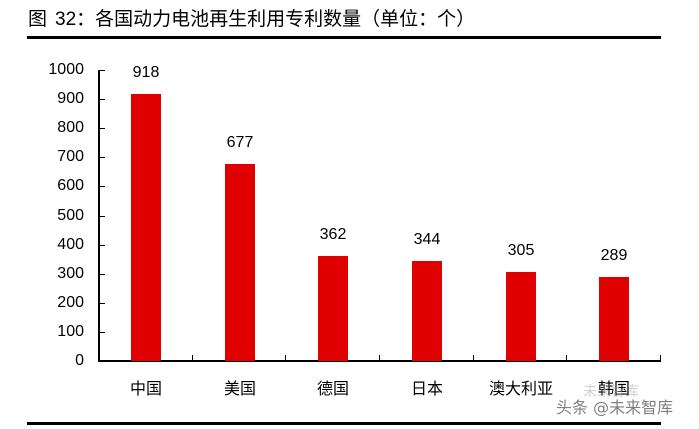 This screenshot has height=429, width=699. I want to click on title-underline, so click(344, 37).